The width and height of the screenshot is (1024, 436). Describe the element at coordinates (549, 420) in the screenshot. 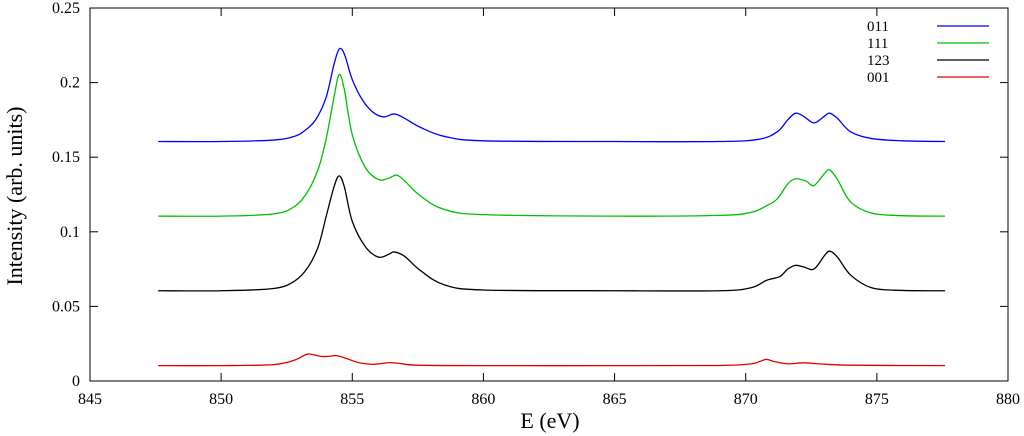

I see `x-axis-label: E (eV)` at that location.